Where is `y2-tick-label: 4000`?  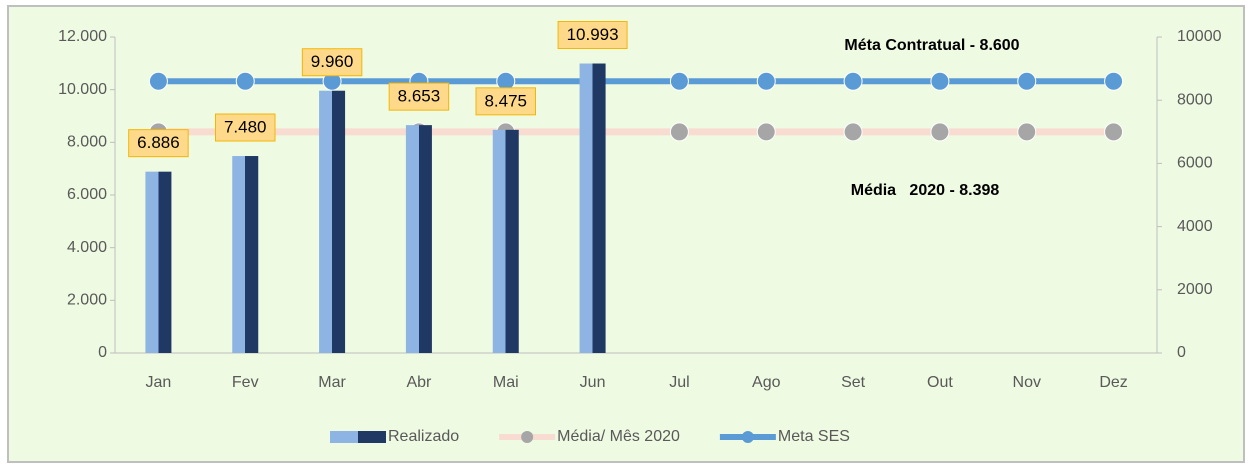 y2-tick-label: 4000 is located at coordinates (1195, 226).